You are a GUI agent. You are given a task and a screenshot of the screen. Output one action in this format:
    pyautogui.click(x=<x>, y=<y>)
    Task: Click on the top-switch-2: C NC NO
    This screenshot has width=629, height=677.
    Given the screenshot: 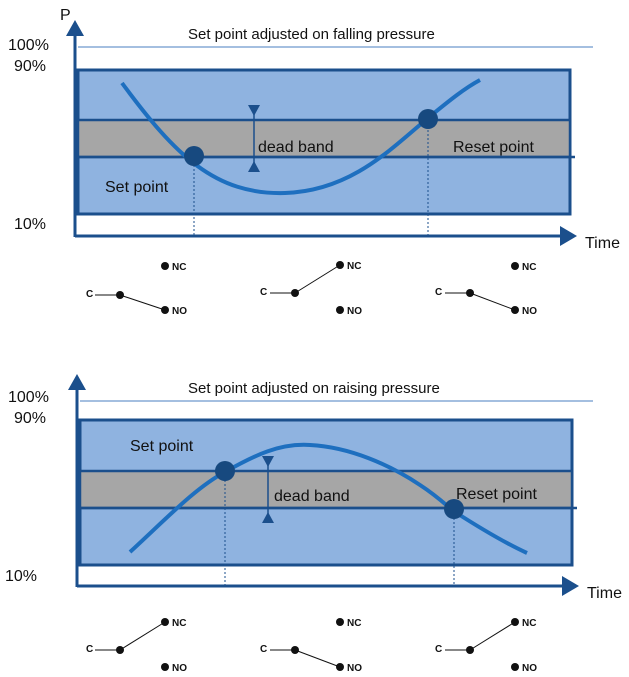 What is the action you would take?
    pyautogui.click(x=311, y=289)
    